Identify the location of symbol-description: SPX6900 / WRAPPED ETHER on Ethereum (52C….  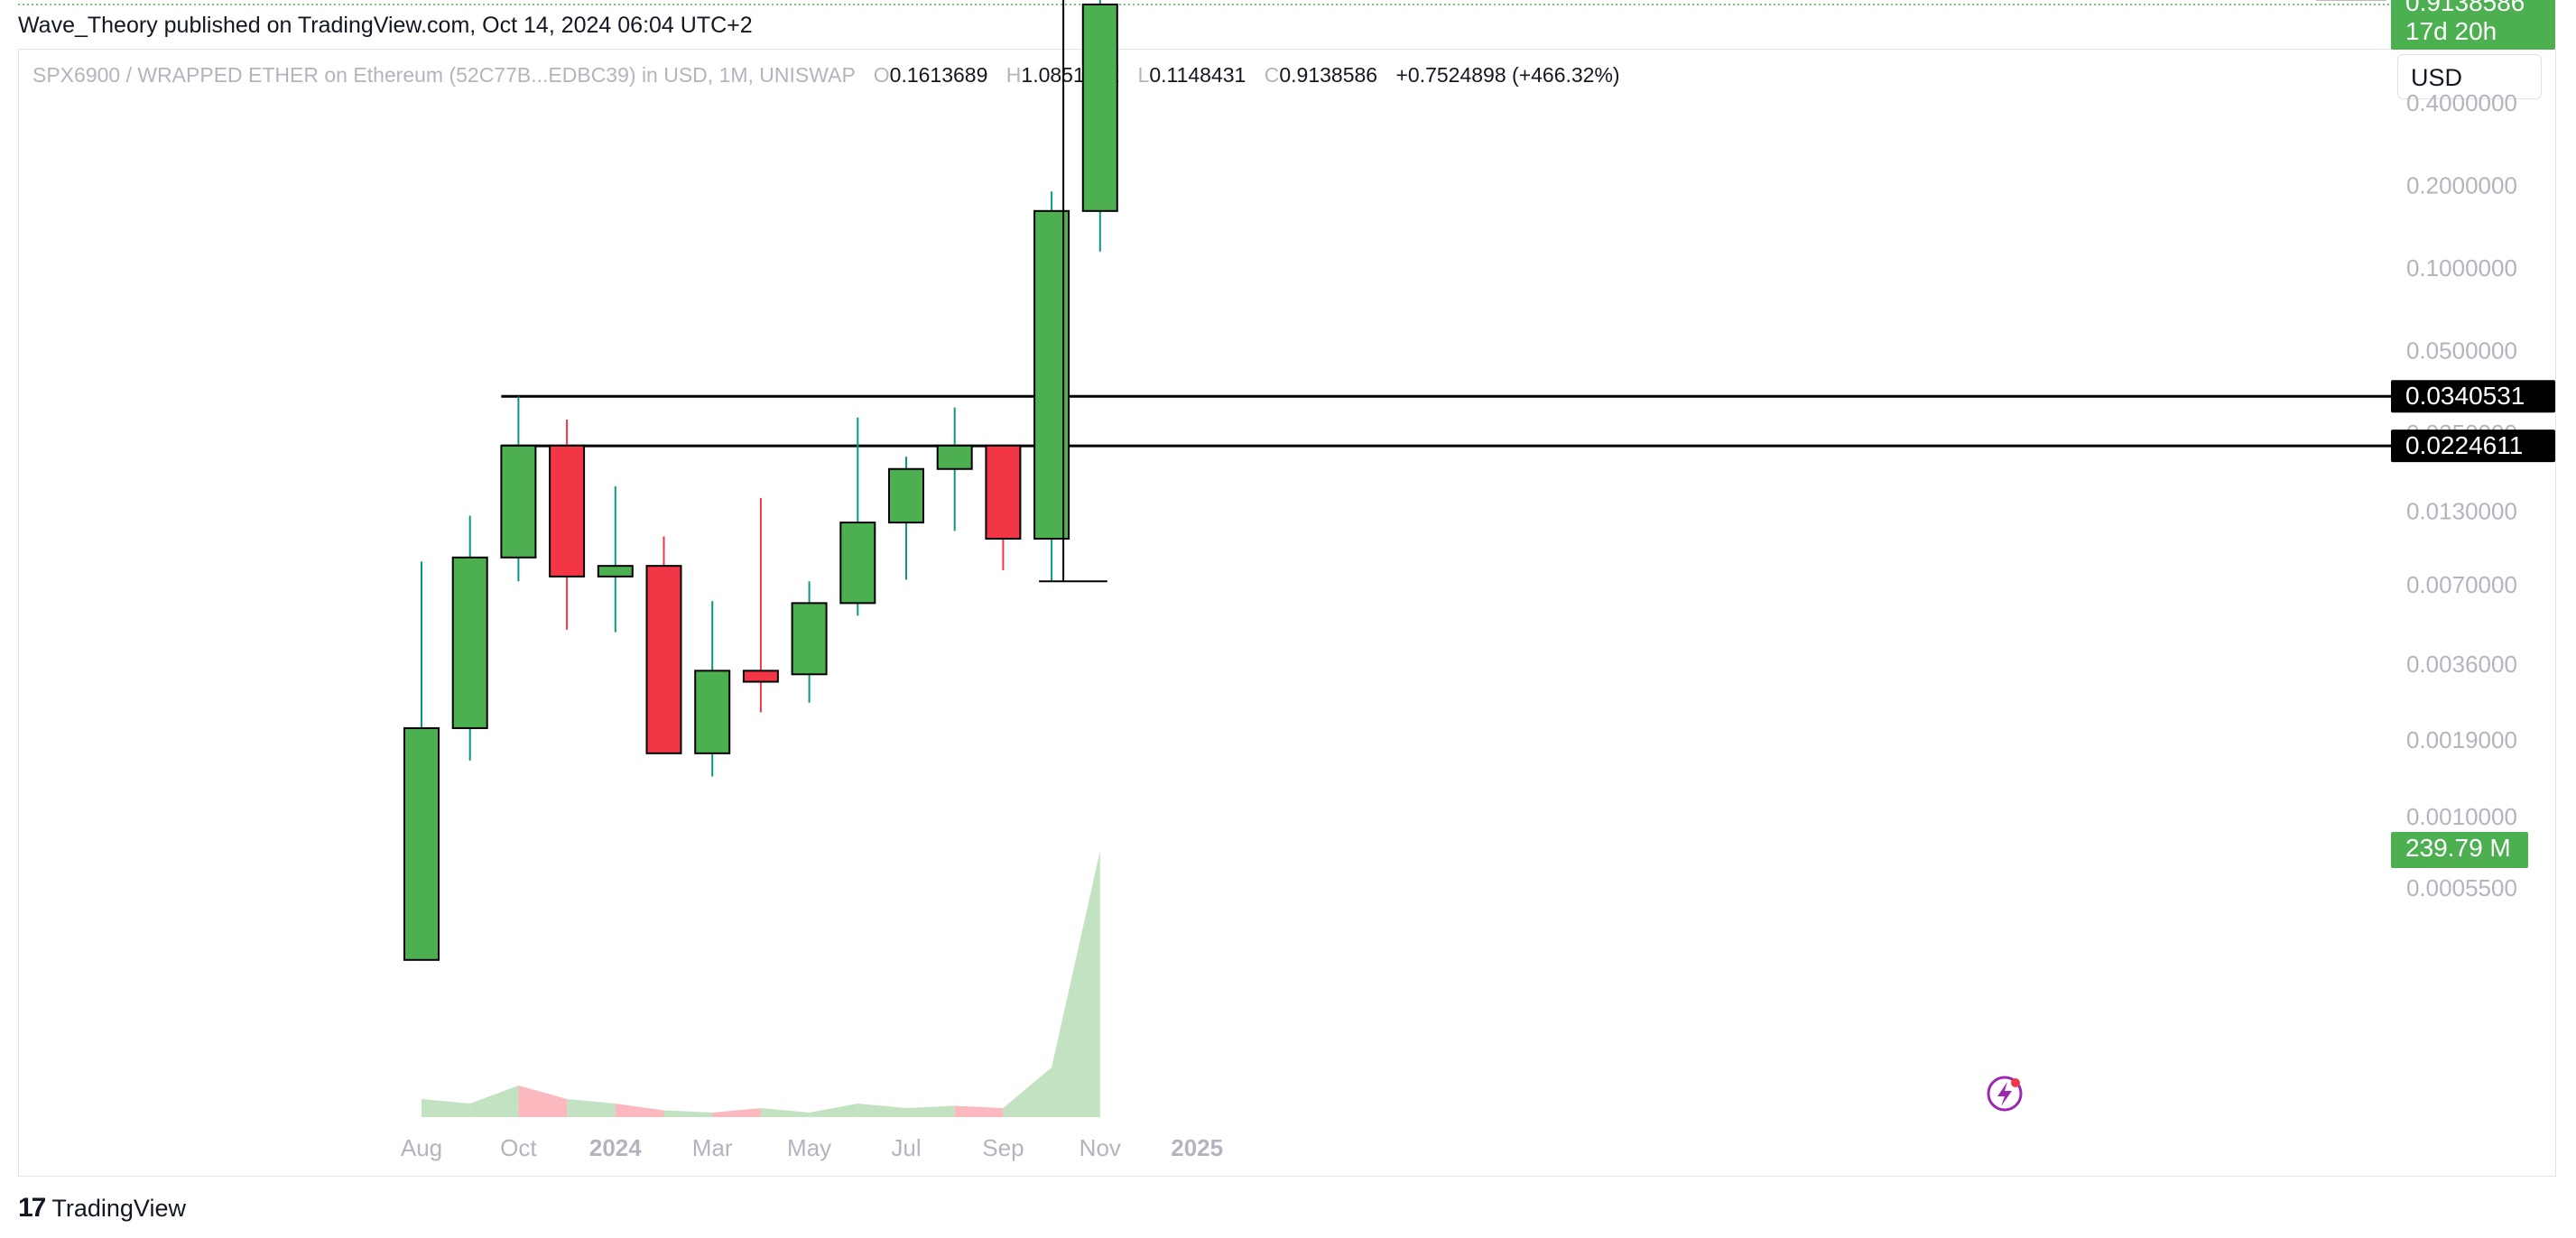
(444, 75).